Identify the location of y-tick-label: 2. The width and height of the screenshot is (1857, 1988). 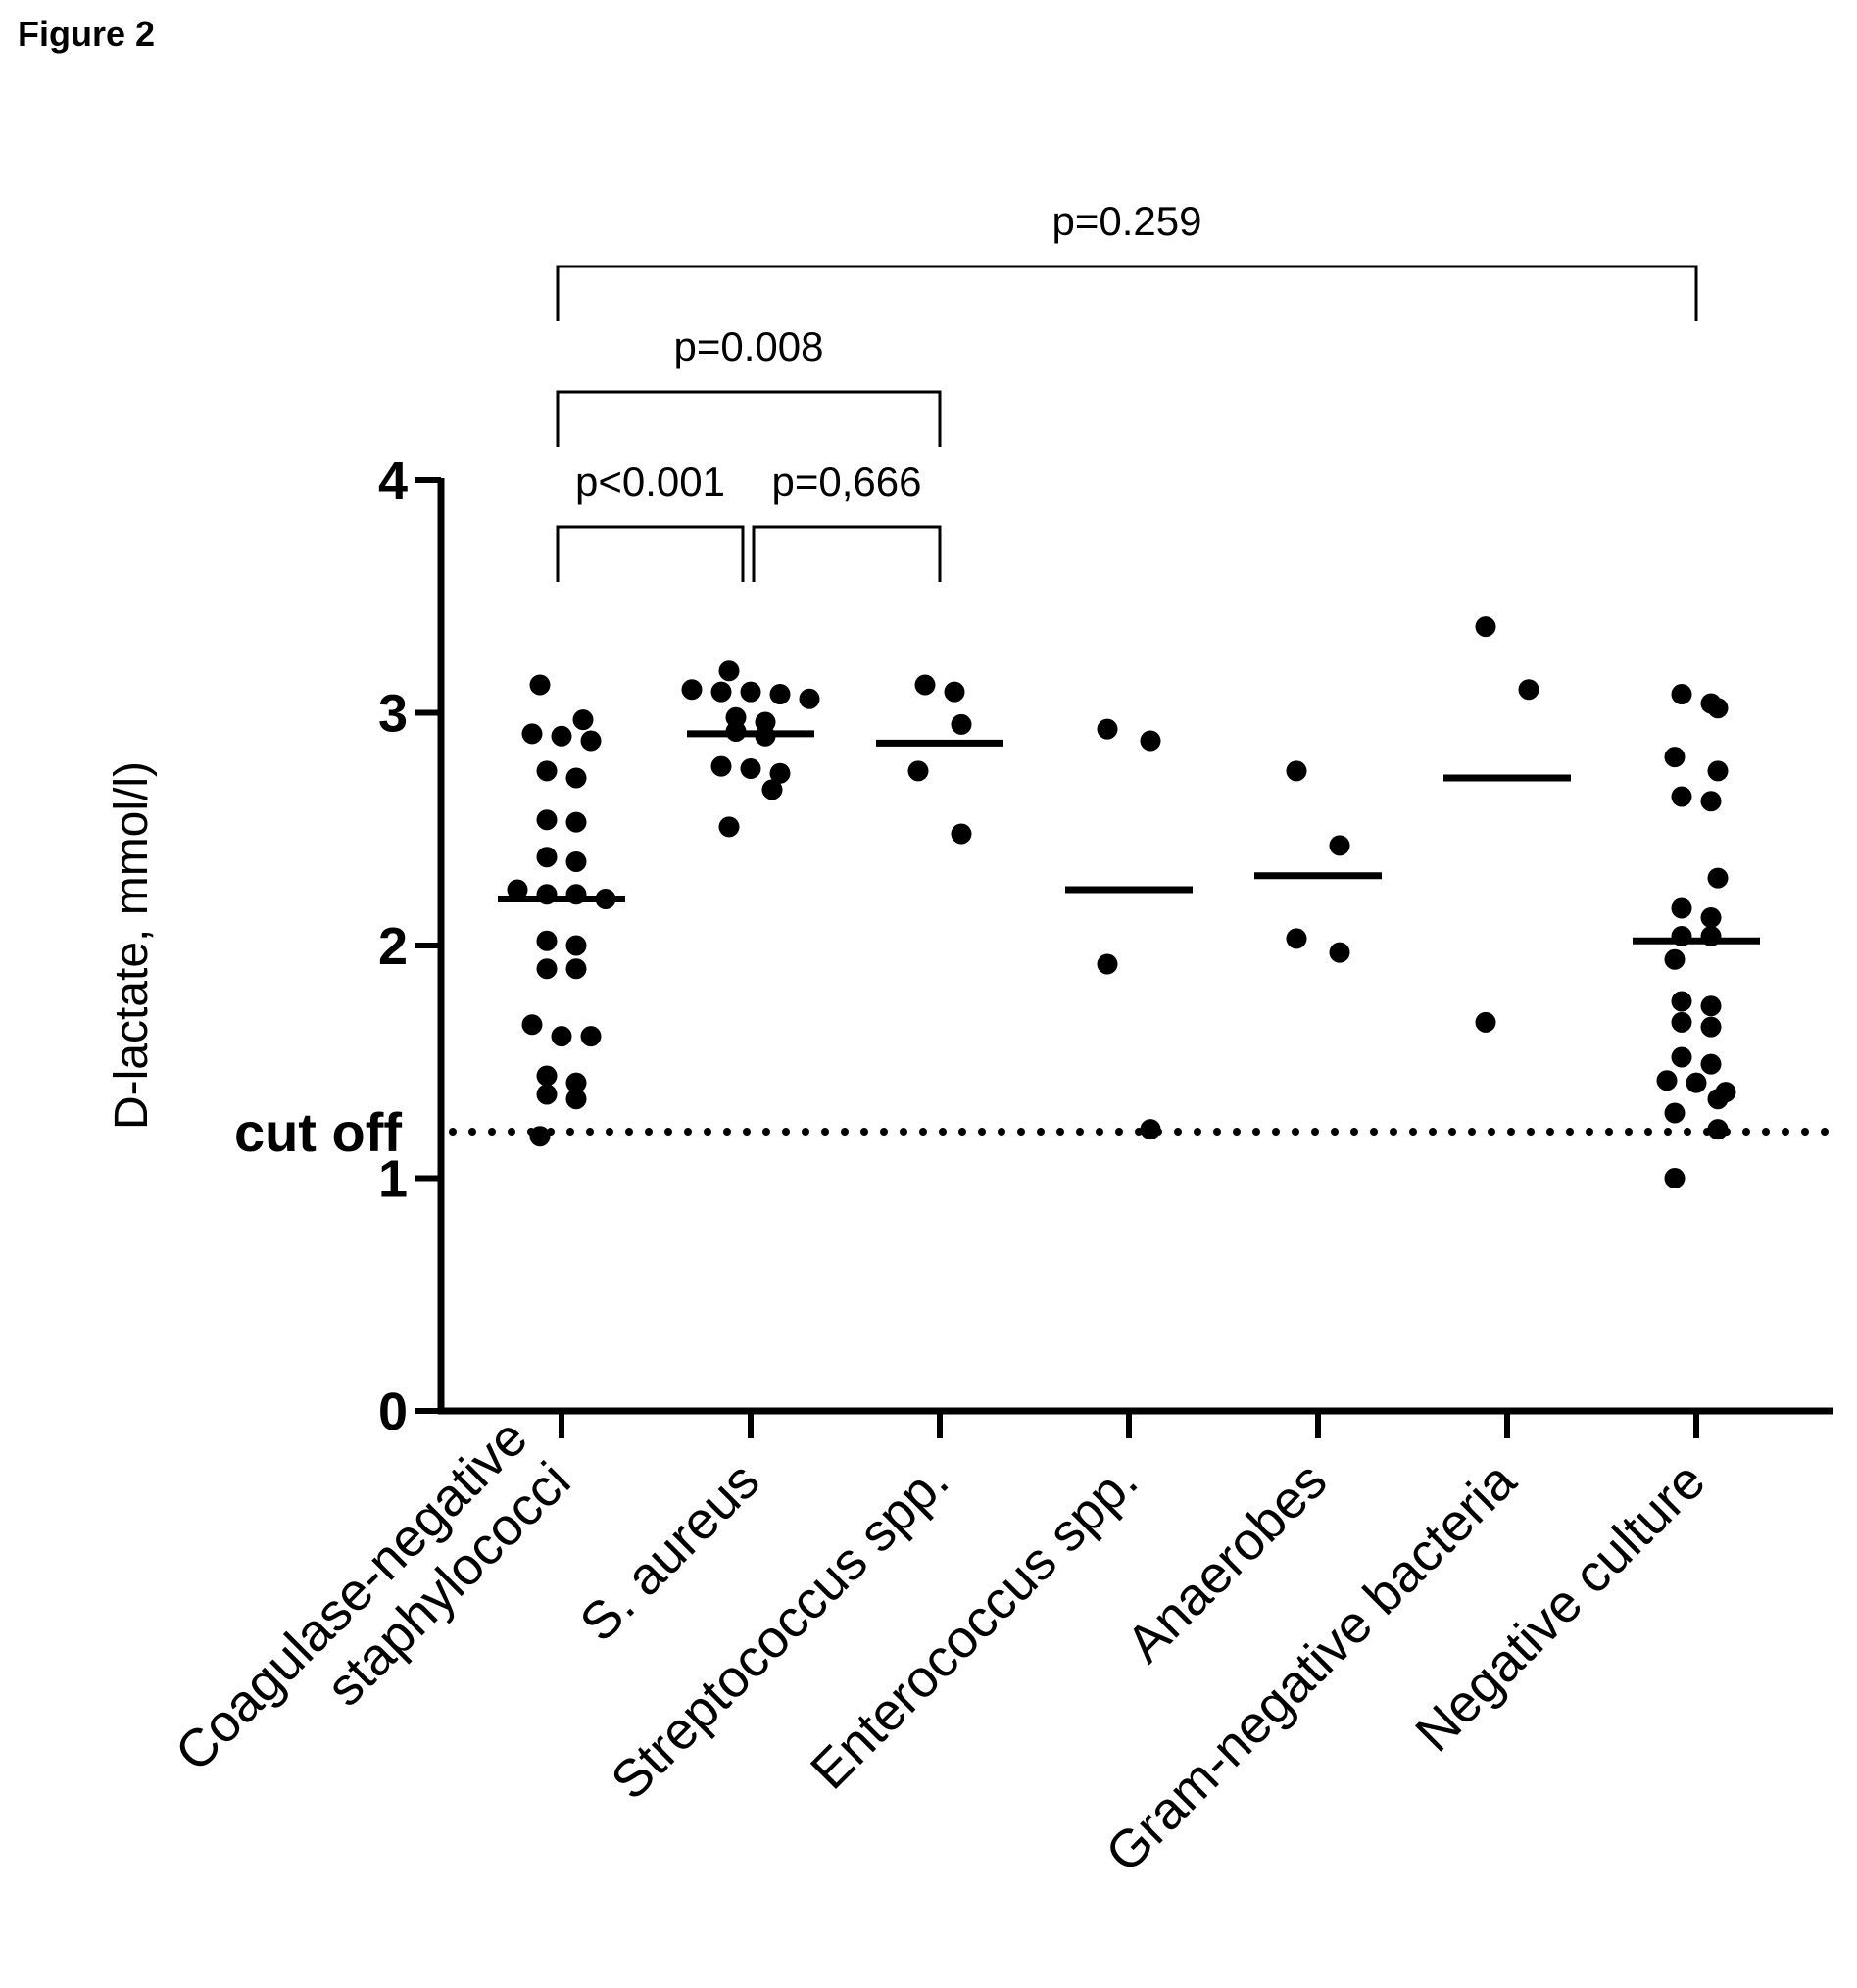
(393, 947).